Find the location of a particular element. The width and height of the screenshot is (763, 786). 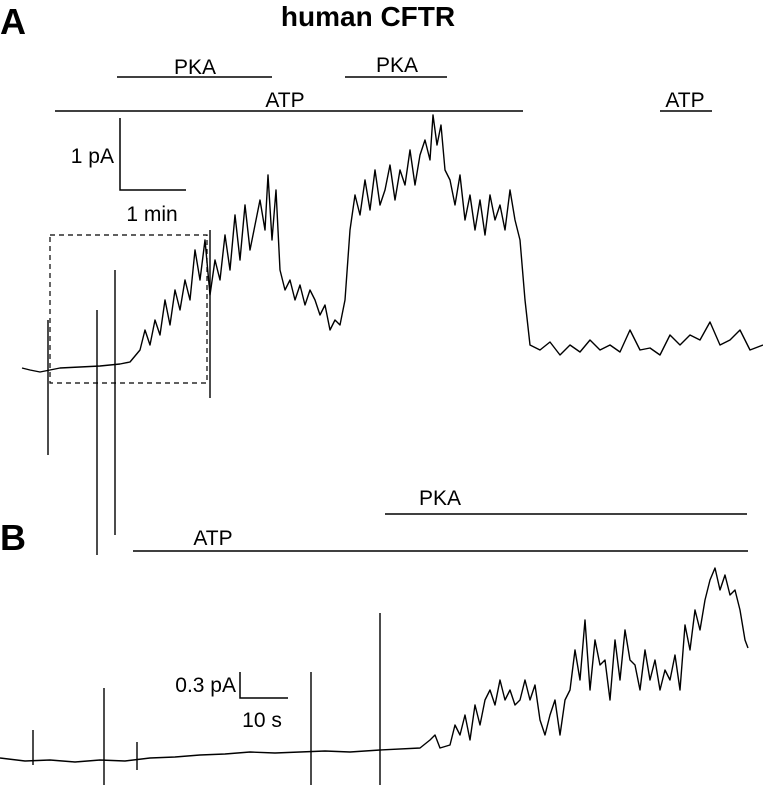

scale-label: 1 min is located at coordinates (151, 214).